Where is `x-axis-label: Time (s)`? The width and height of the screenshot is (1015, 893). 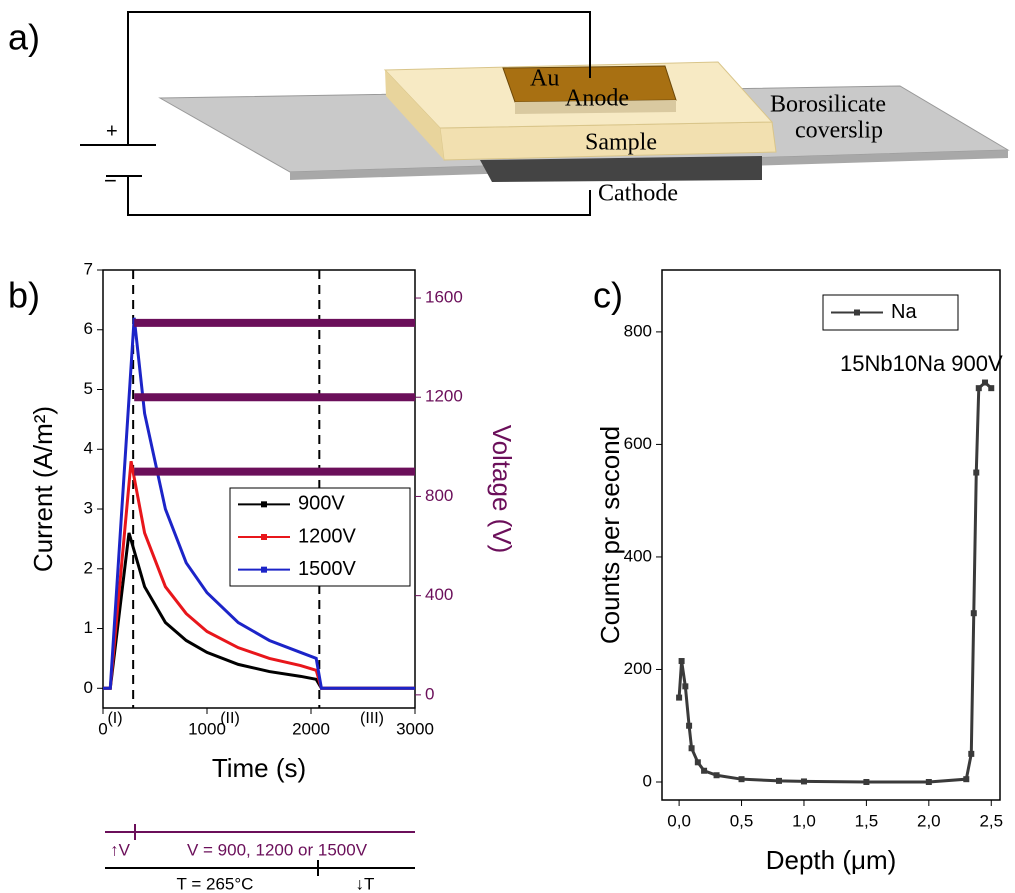
x-axis-label: Time (s) is located at coordinates (259, 768).